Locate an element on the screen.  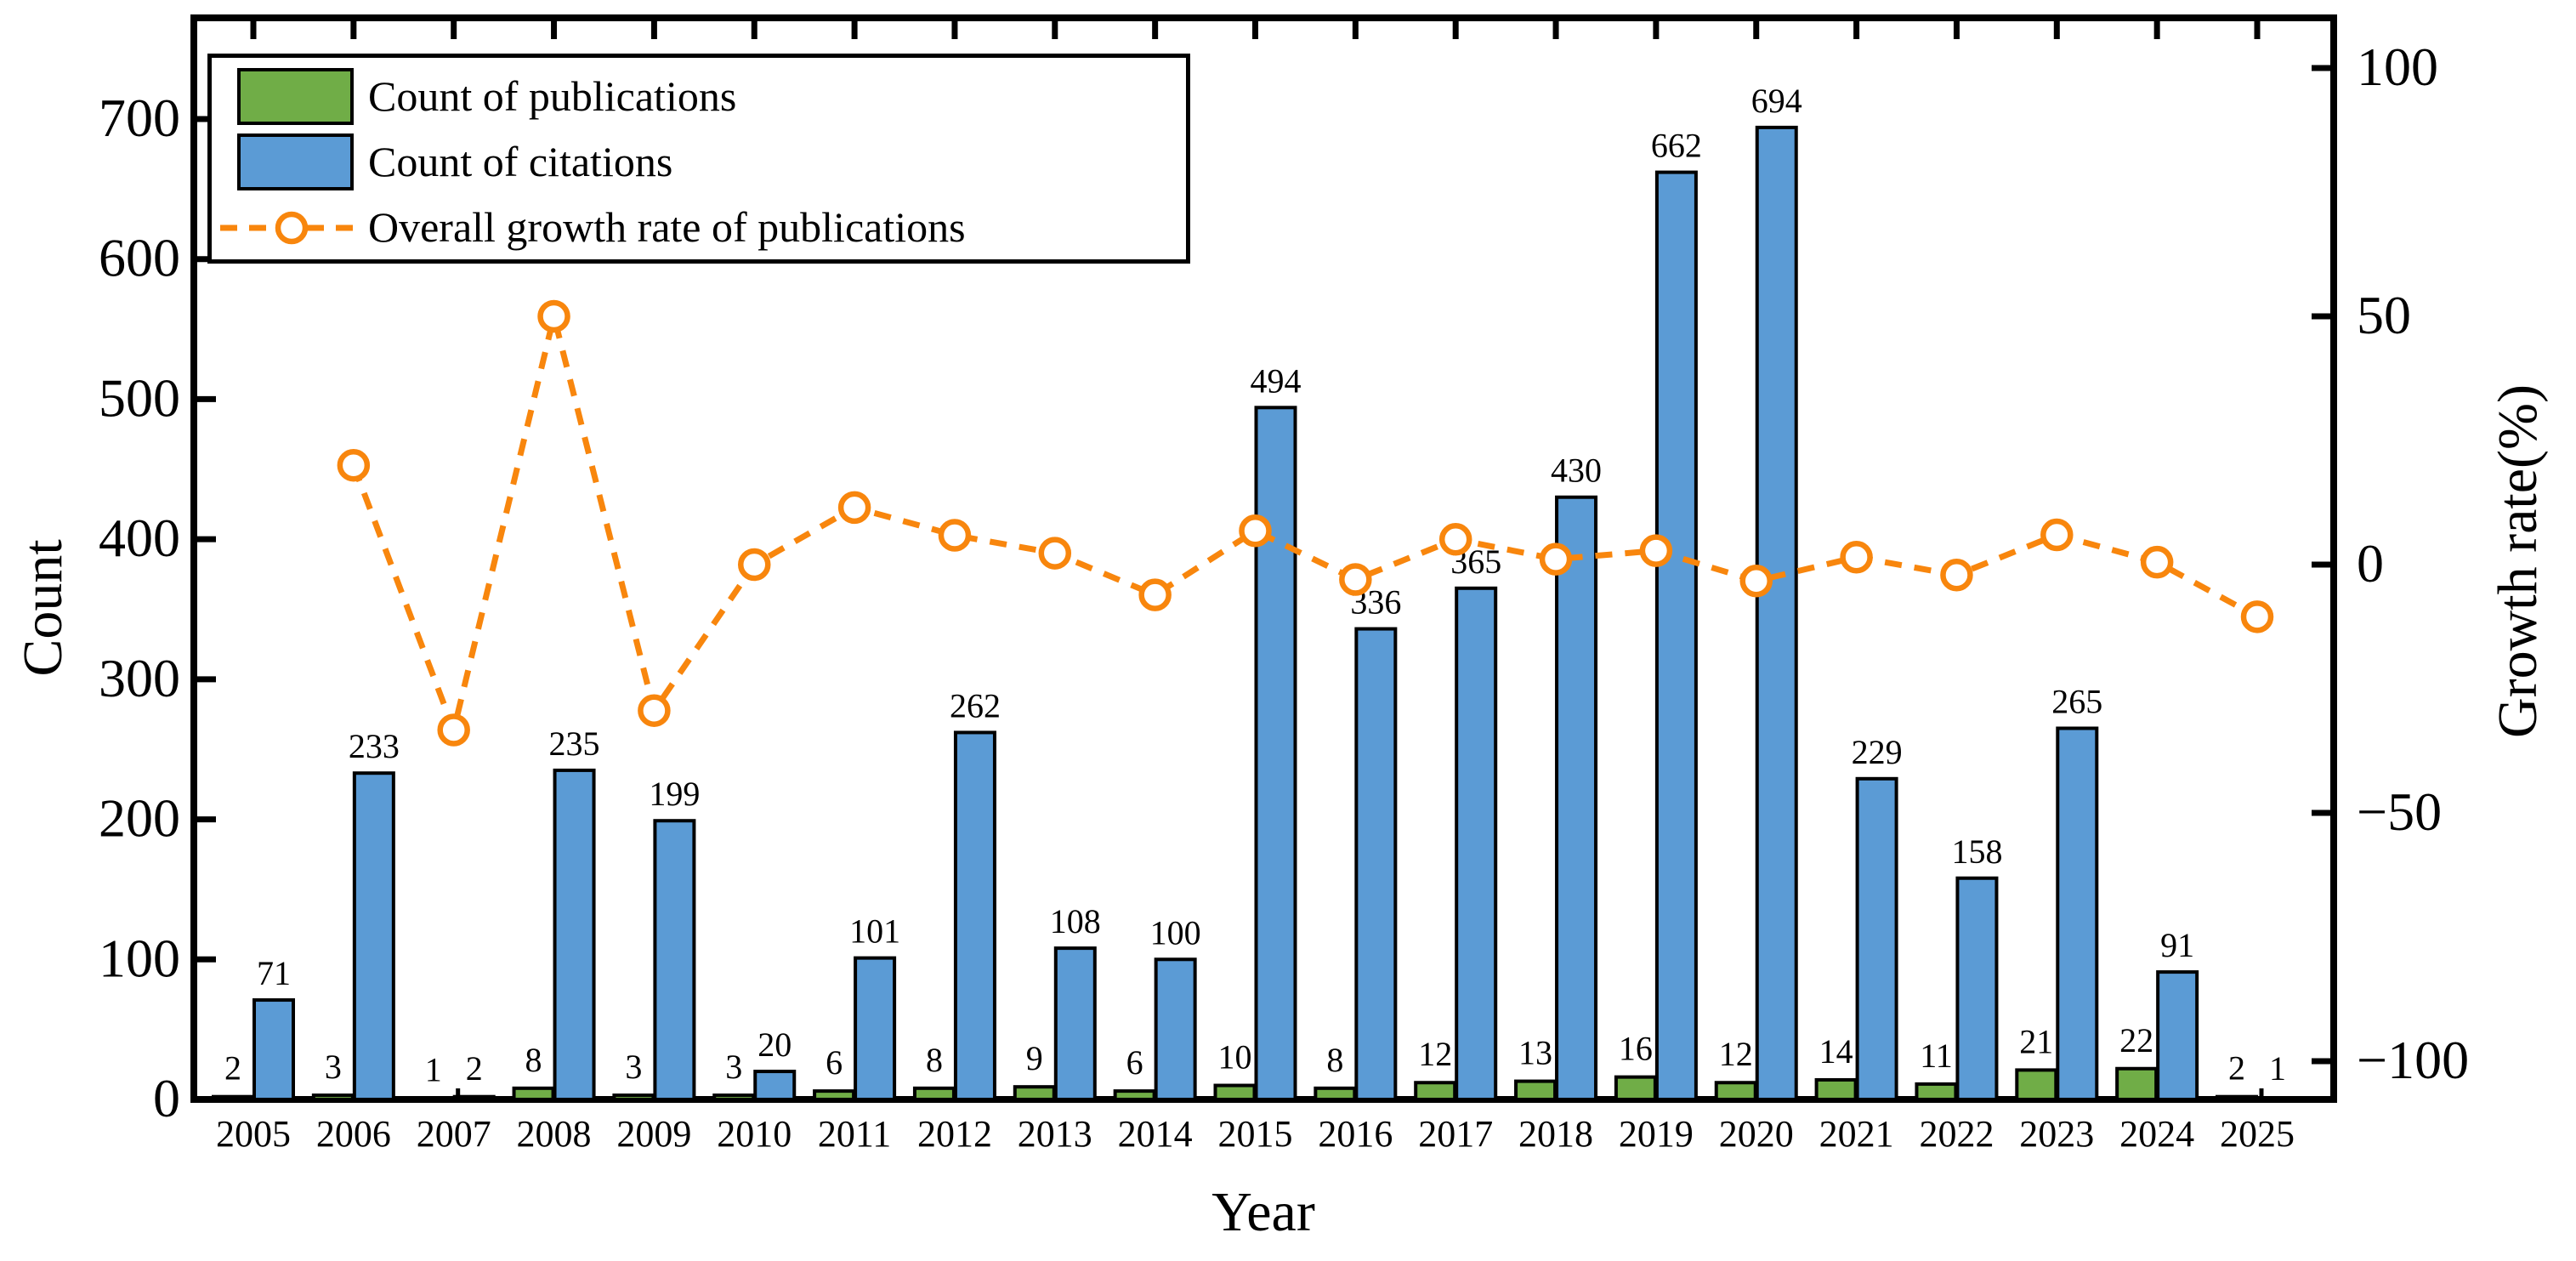
bar-publications-2024 is located at coordinates (2137, 1083).